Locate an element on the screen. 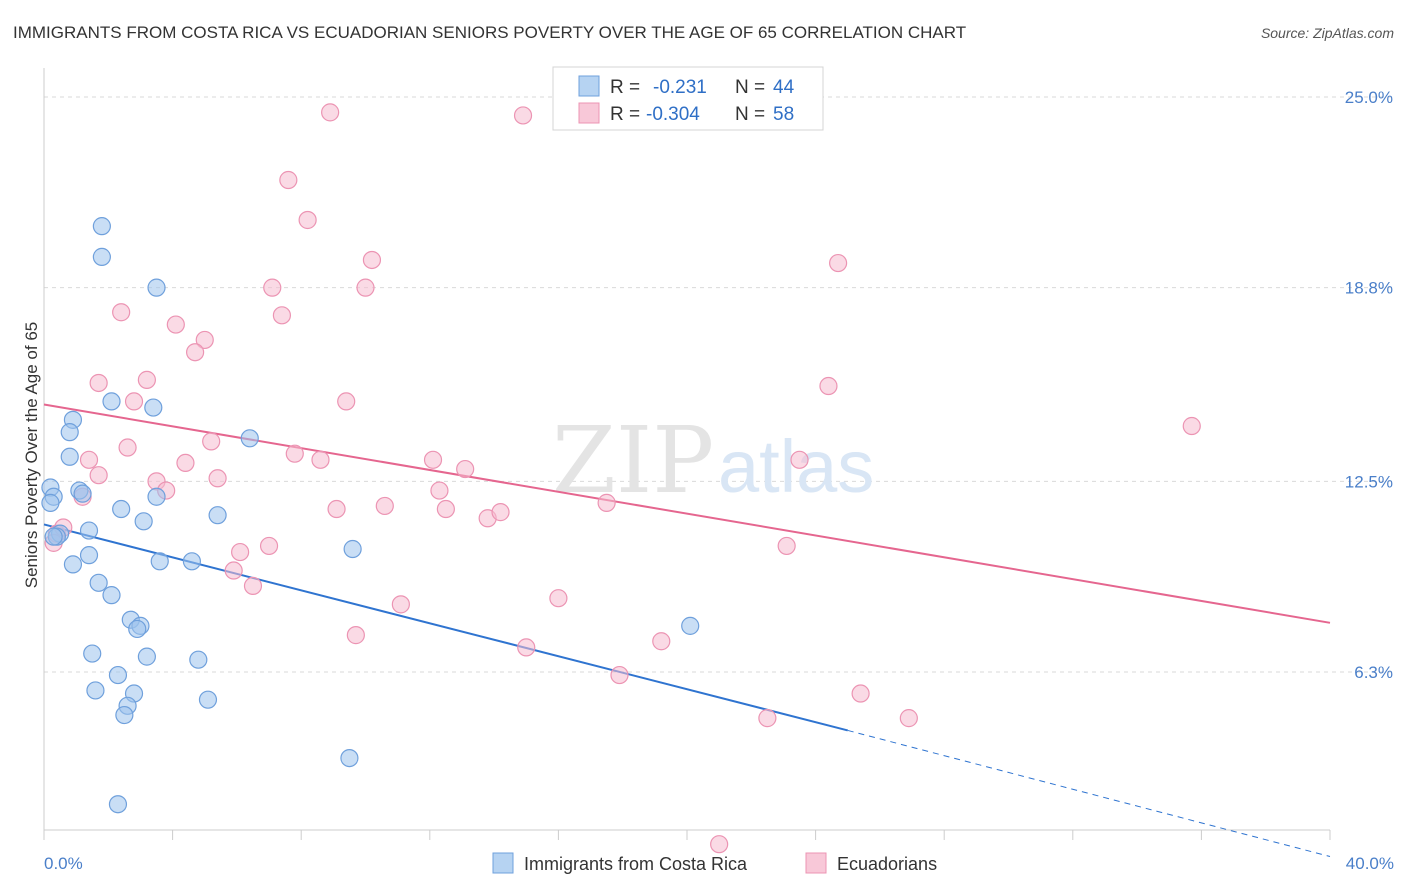  legend-swatch-ecuadorians is located at coordinates (589, 113).